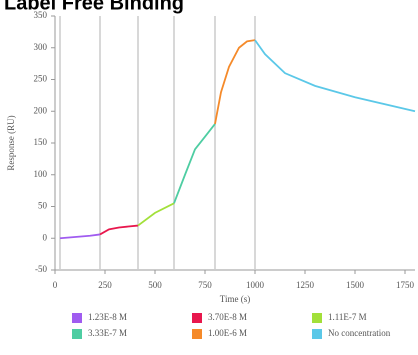 Image resolution: width=418 pixels, height=355 pixels. What do you see at coordinates (94, 7) in the screenshot?
I see `chart-title: Label Free Binding` at bounding box center [94, 7].